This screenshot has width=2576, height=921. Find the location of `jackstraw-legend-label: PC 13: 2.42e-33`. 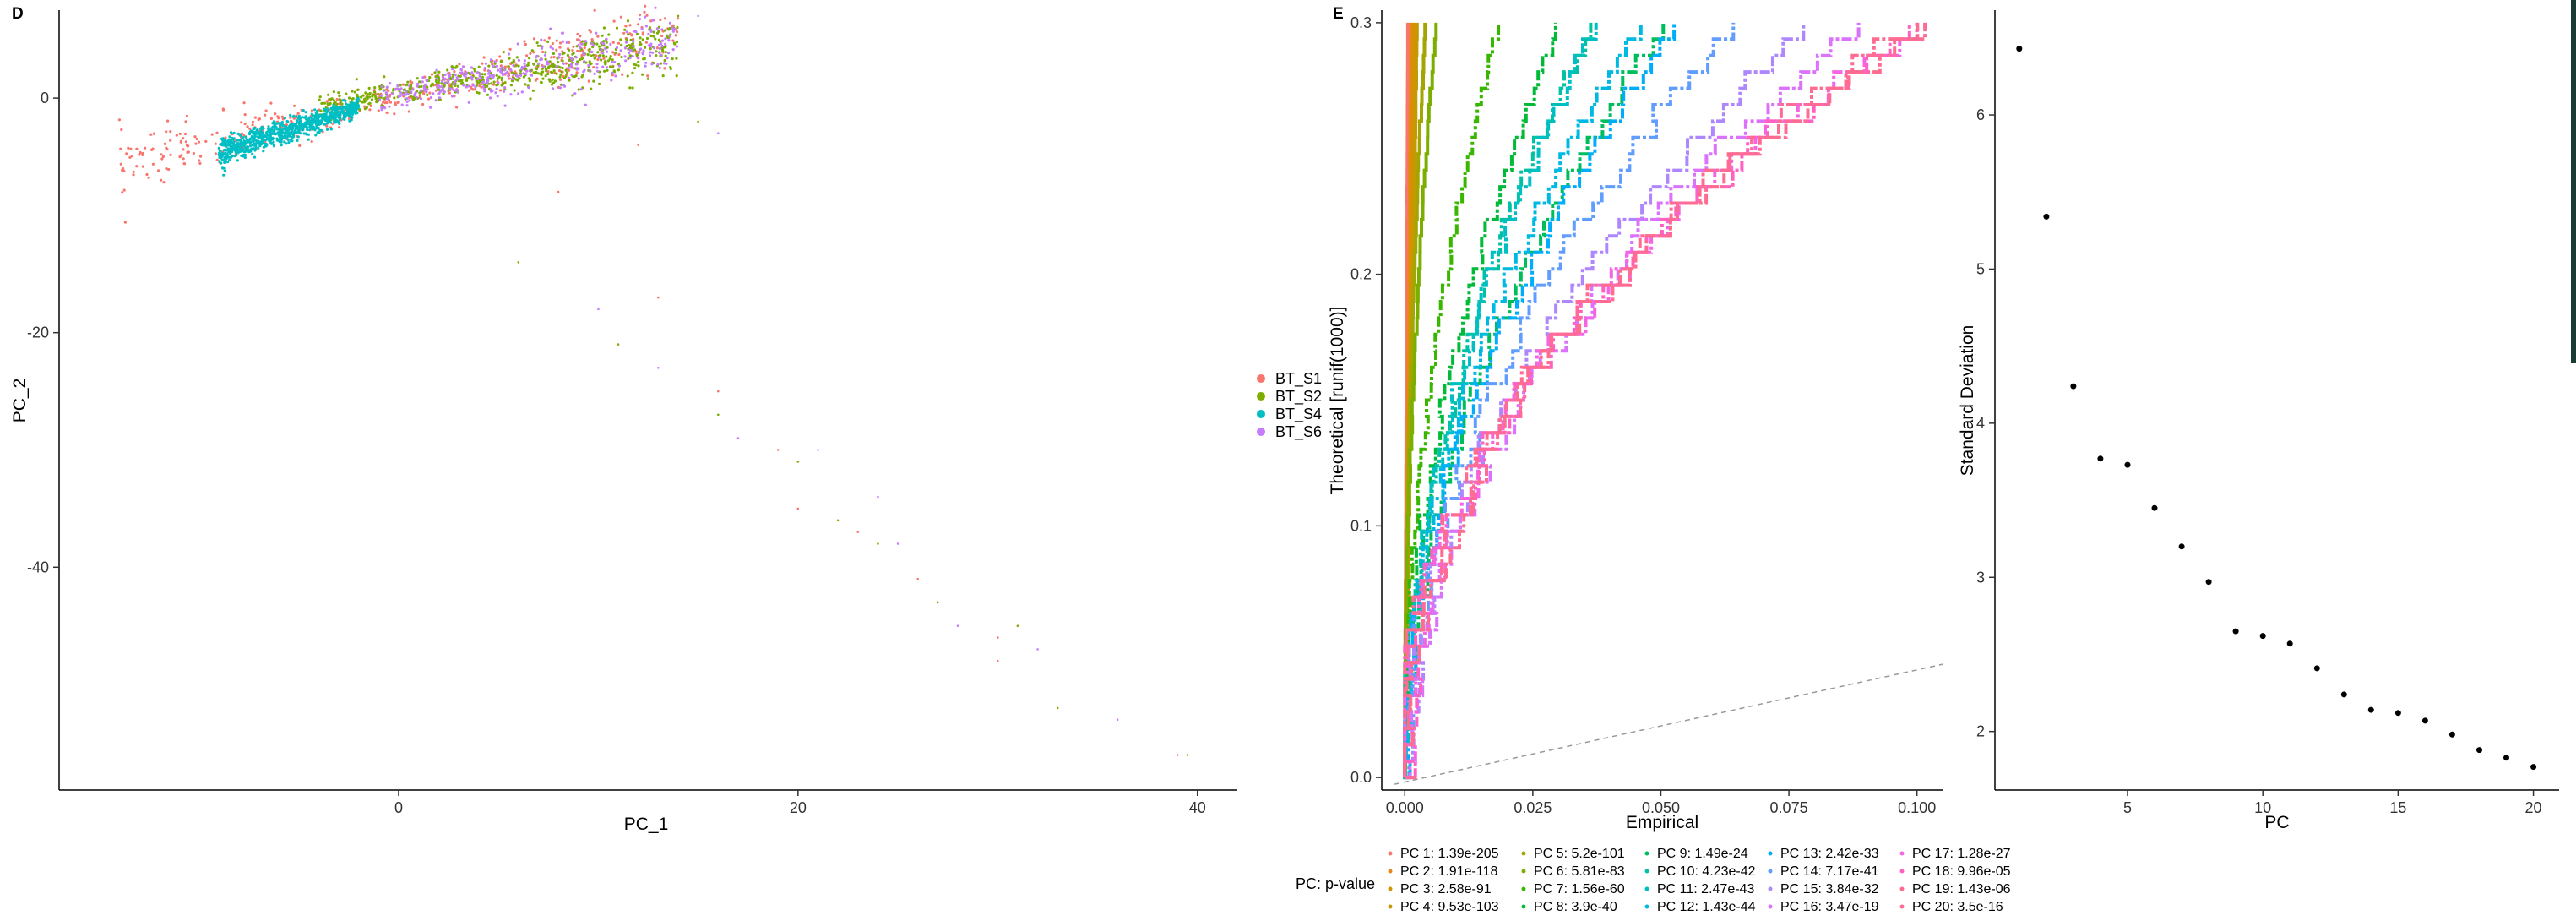

jackstraw-legend-label: PC 13: 2.42e-33 is located at coordinates (1829, 854).